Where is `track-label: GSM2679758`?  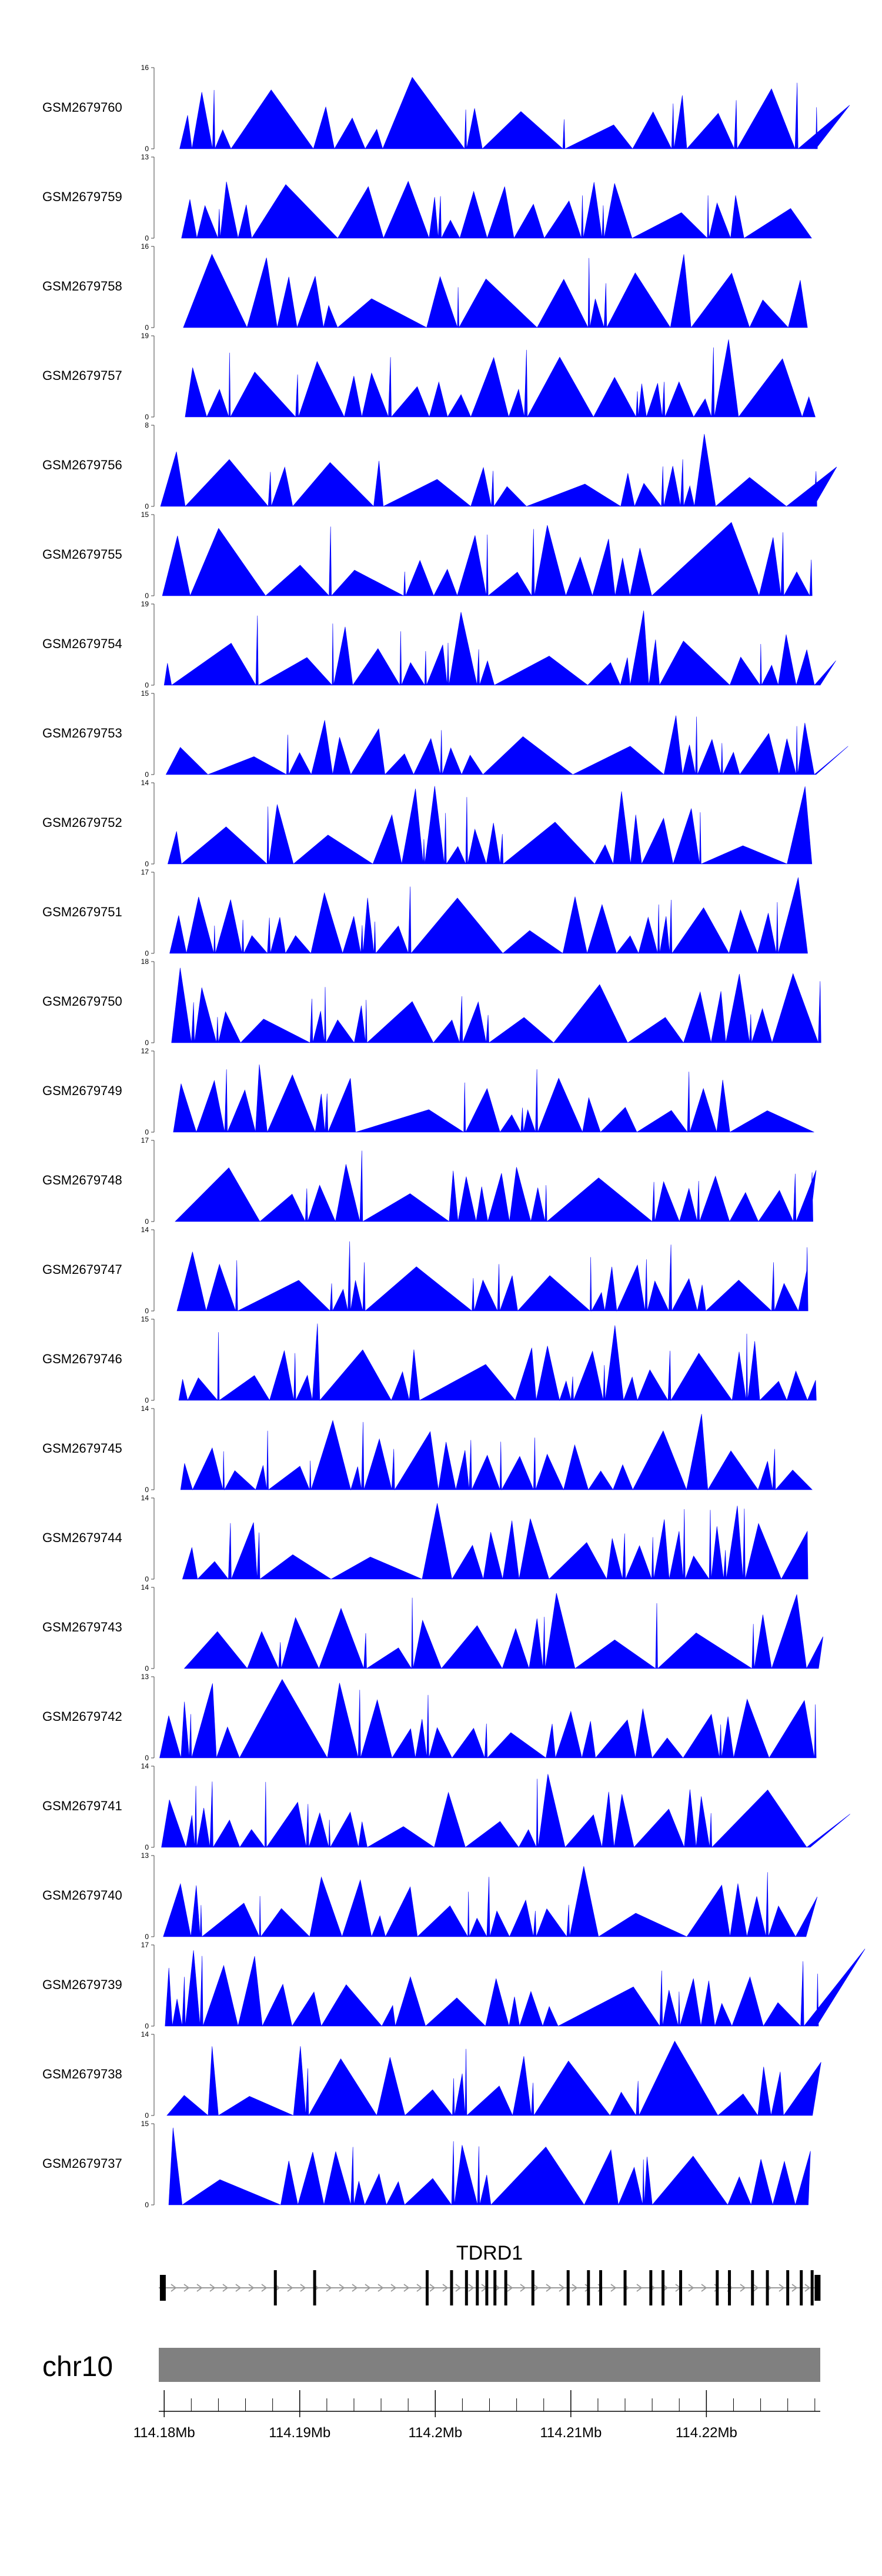 track-label: GSM2679758 is located at coordinates (82, 286).